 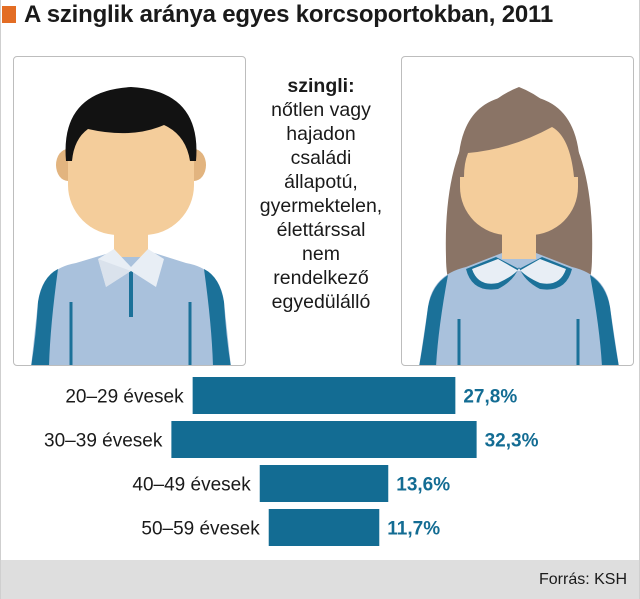 What do you see at coordinates (124, 397) in the screenshot?
I see `category-label: 20–29 évesek` at bounding box center [124, 397].